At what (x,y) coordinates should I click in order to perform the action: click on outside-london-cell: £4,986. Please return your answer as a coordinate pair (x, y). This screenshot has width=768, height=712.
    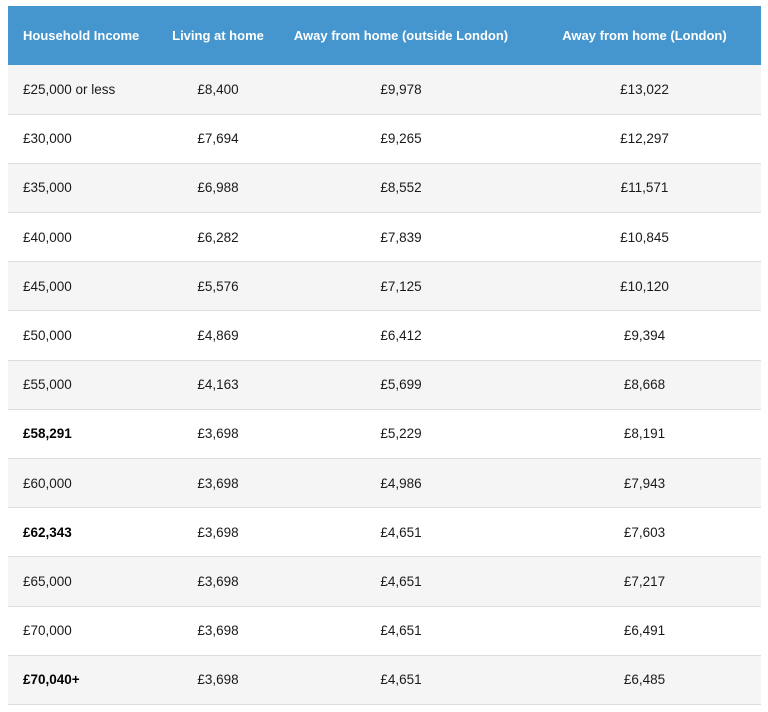
    Looking at the image, I should click on (401, 483).